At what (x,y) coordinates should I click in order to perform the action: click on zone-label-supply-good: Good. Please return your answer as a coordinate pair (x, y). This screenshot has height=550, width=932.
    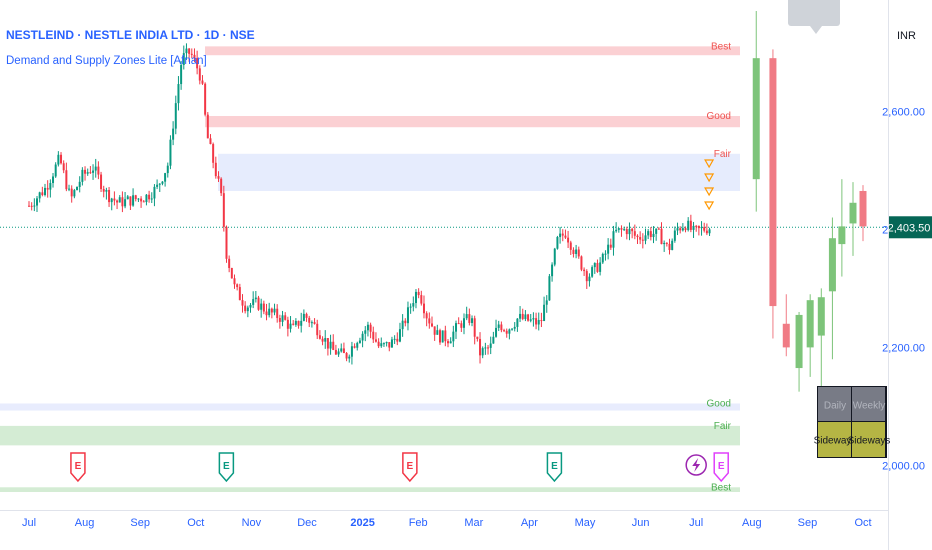
    Looking at the image, I should click on (719, 116).